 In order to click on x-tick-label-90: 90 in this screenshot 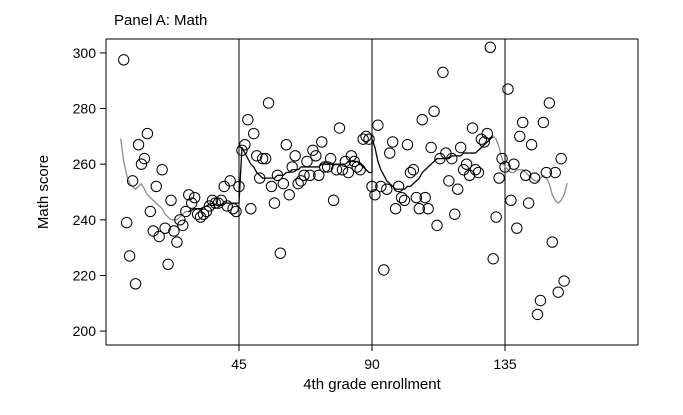, I will do `click(372, 364)`.